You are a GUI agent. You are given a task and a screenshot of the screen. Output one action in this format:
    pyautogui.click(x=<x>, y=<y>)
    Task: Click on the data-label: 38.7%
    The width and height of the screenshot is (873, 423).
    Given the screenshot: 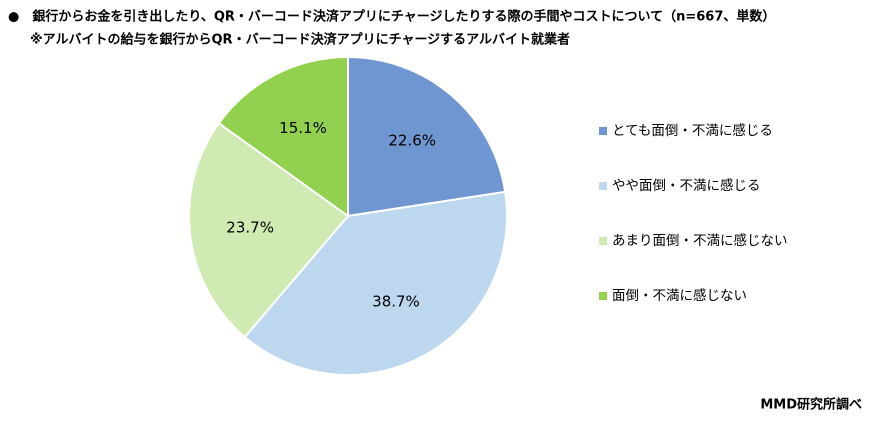 What is the action you would take?
    pyautogui.click(x=396, y=302)
    